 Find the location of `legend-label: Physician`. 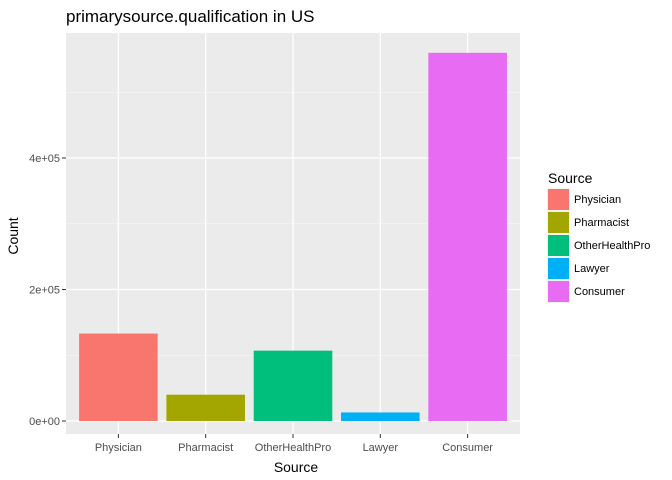

legend-label: Physician is located at coordinates (597, 200).